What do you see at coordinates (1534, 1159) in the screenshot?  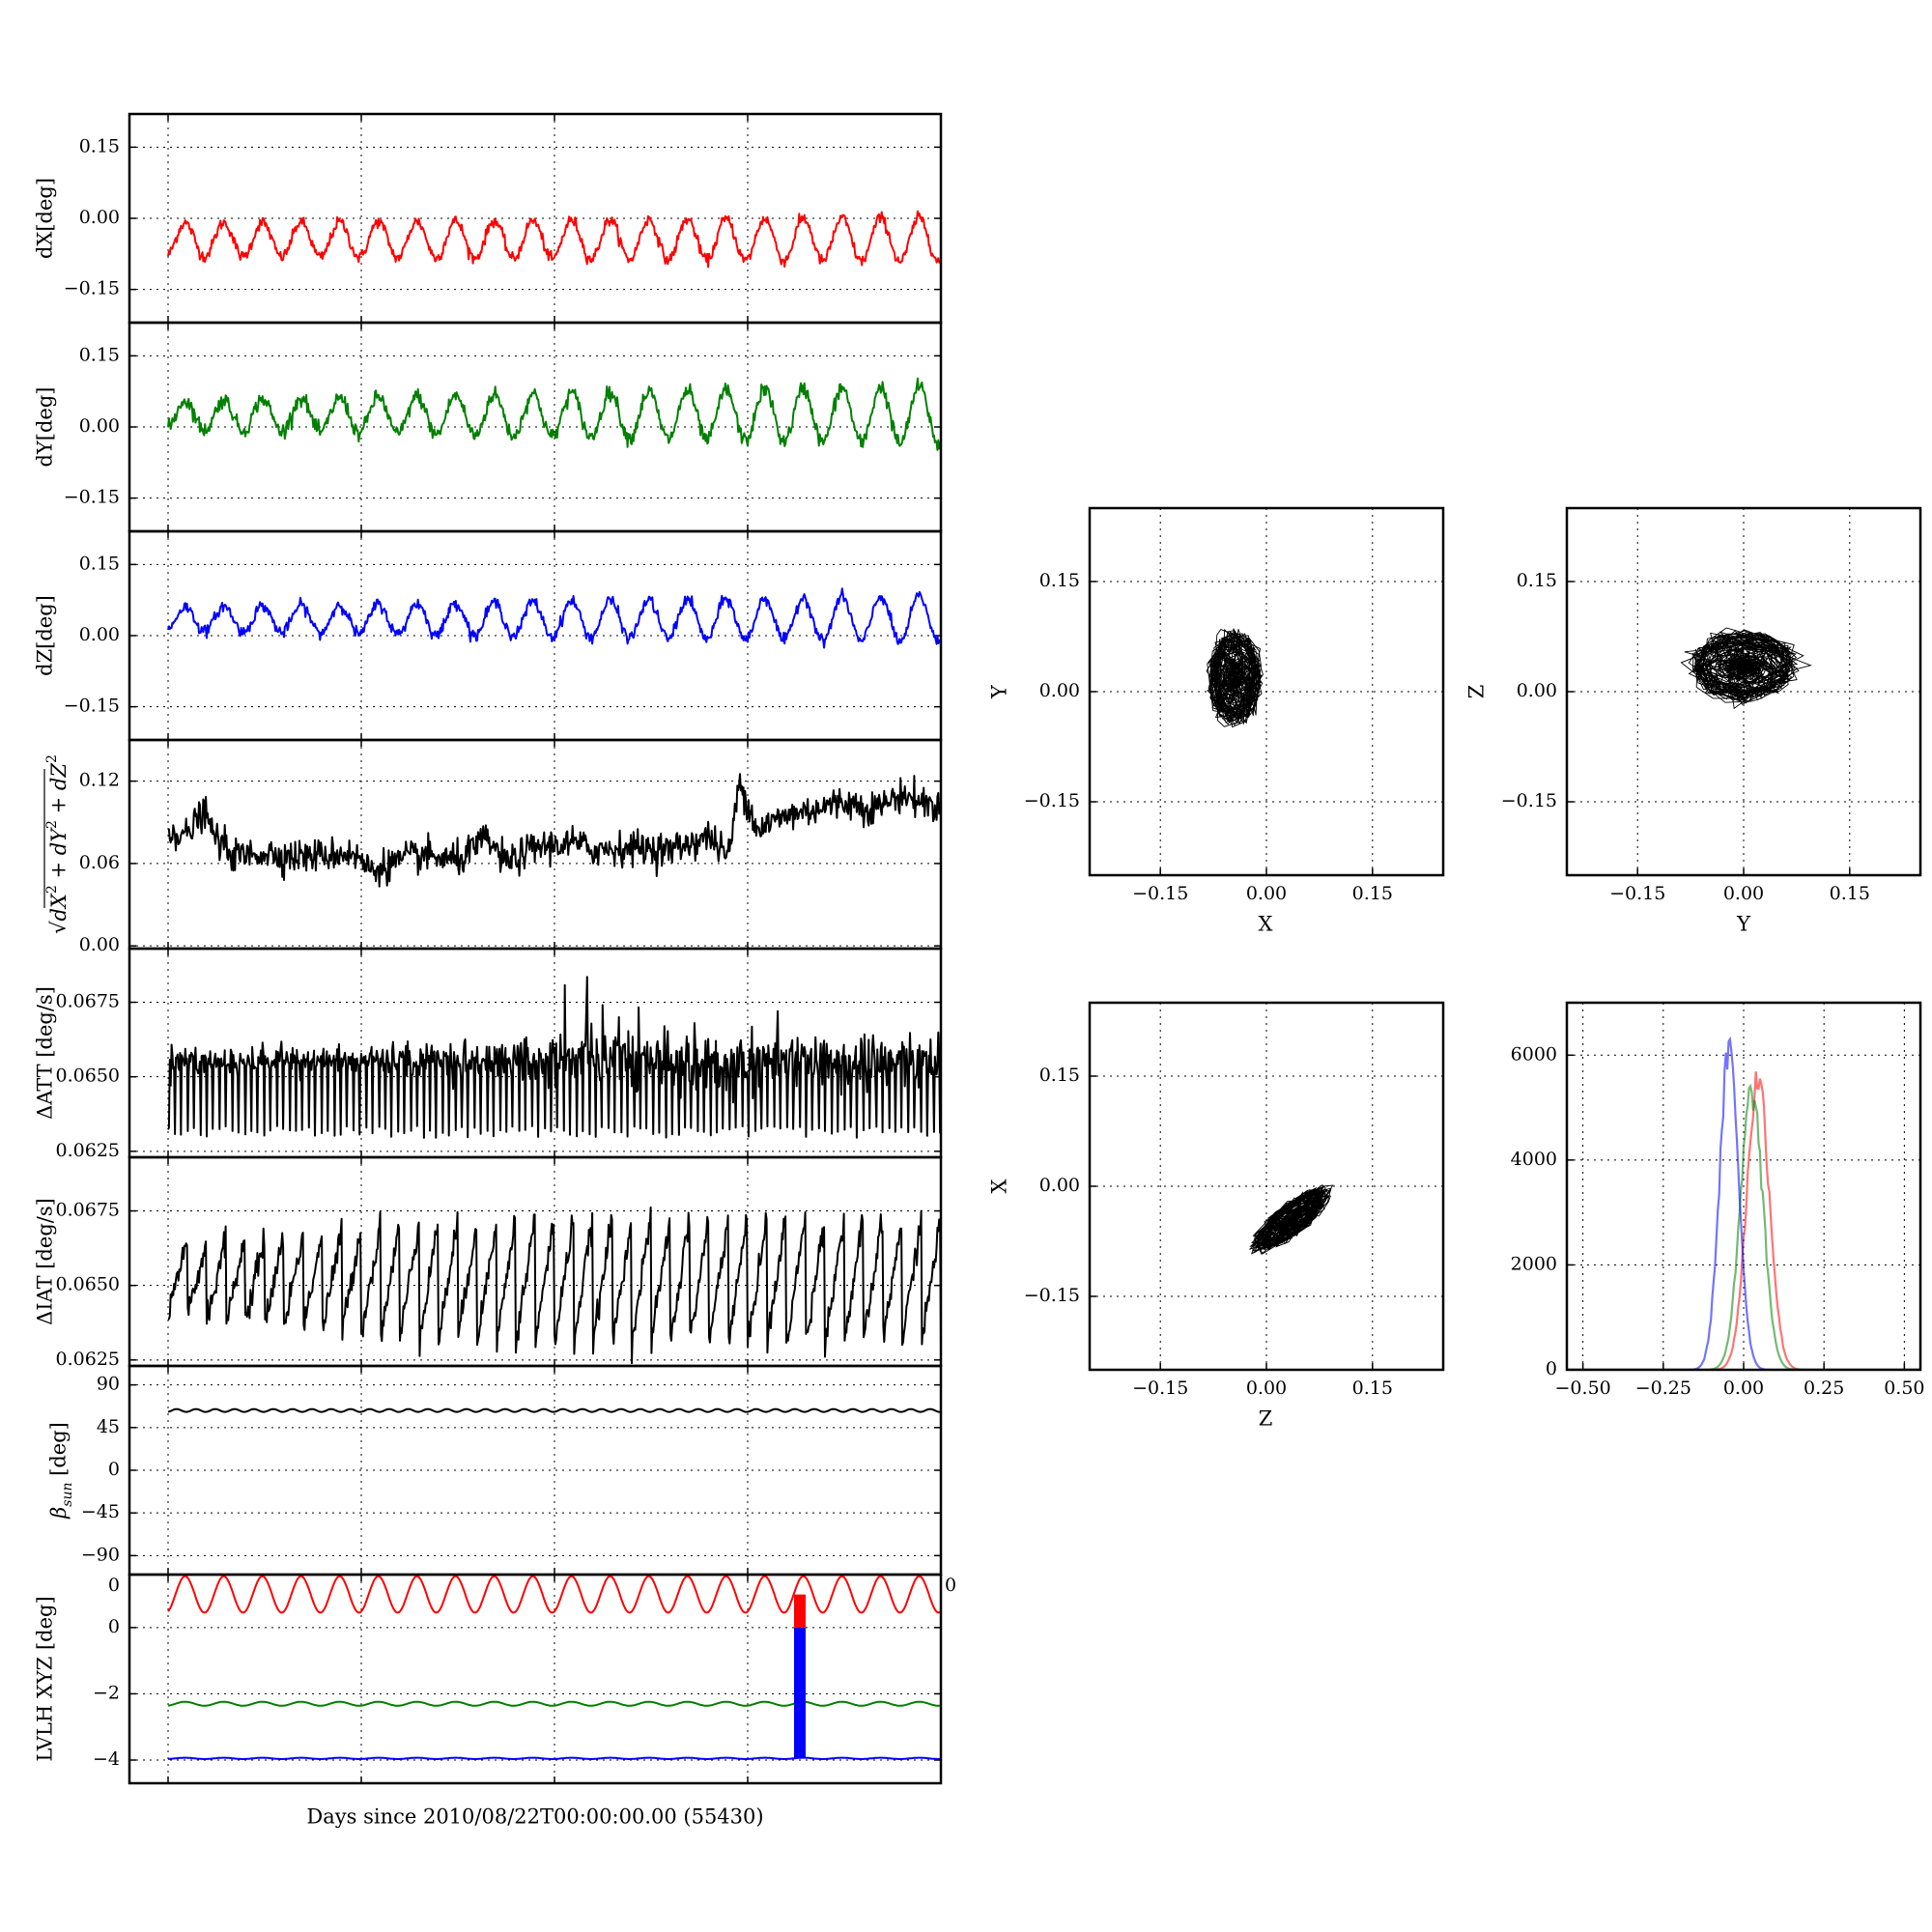 I see `y-tick-label: 4000` at bounding box center [1534, 1159].